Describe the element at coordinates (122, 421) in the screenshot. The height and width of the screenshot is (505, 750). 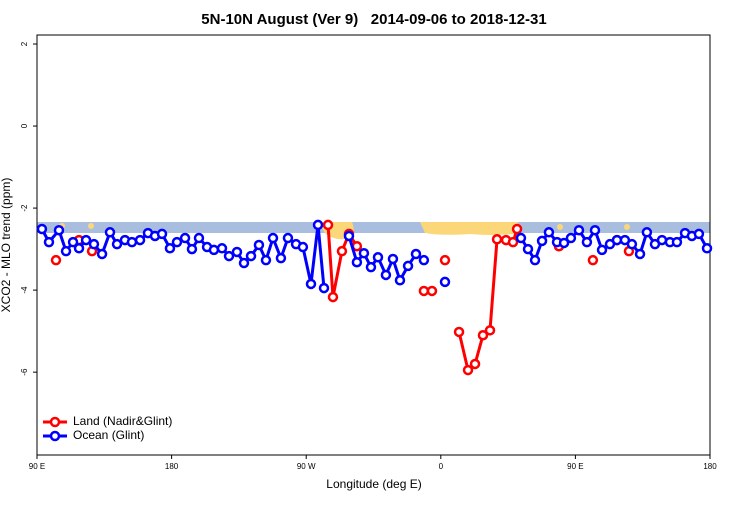
I see `legend-label: Land (Nadir&Glint)` at that location.